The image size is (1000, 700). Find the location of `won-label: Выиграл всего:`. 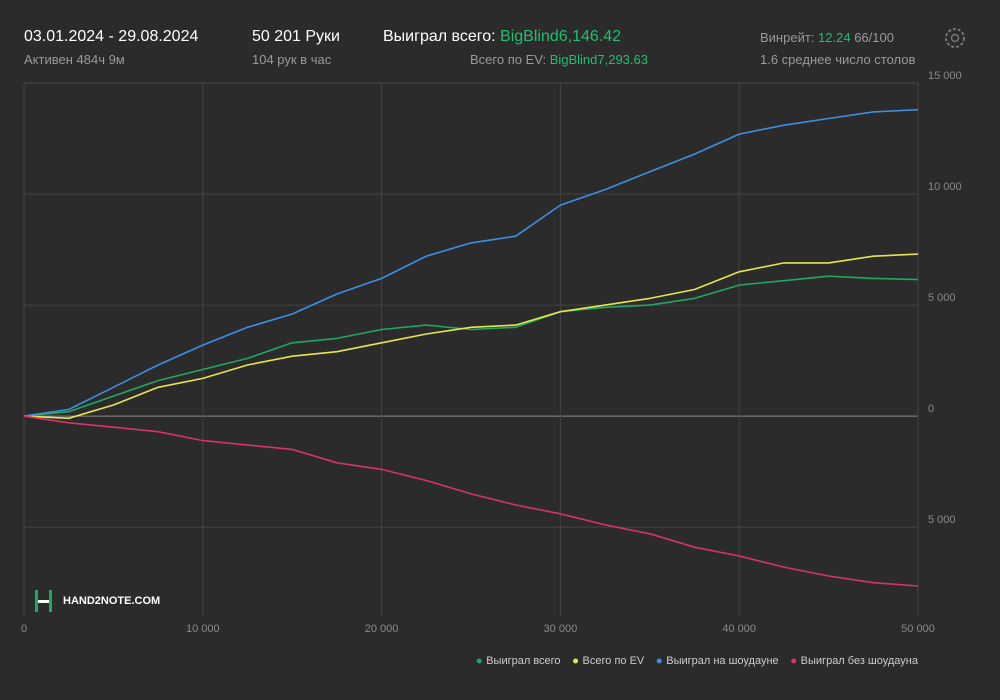

won-label: Выиграл всего: is located at coordinates (439, 36).